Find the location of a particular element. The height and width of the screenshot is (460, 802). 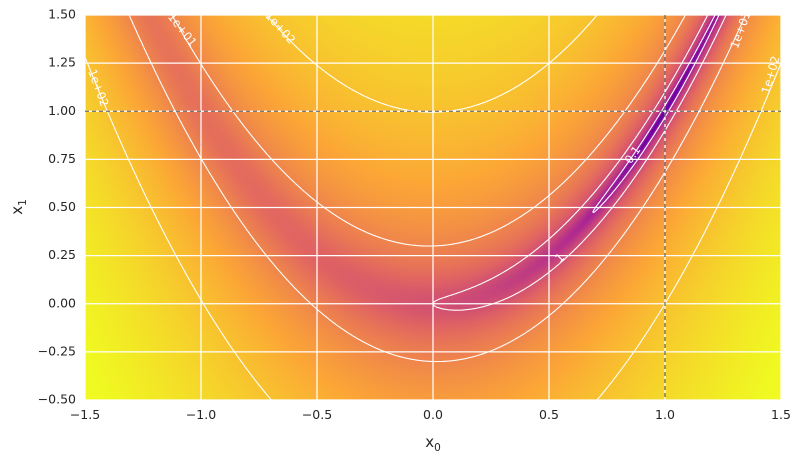

y-tick-label: −0.50 is located at coordinates (57, 399).